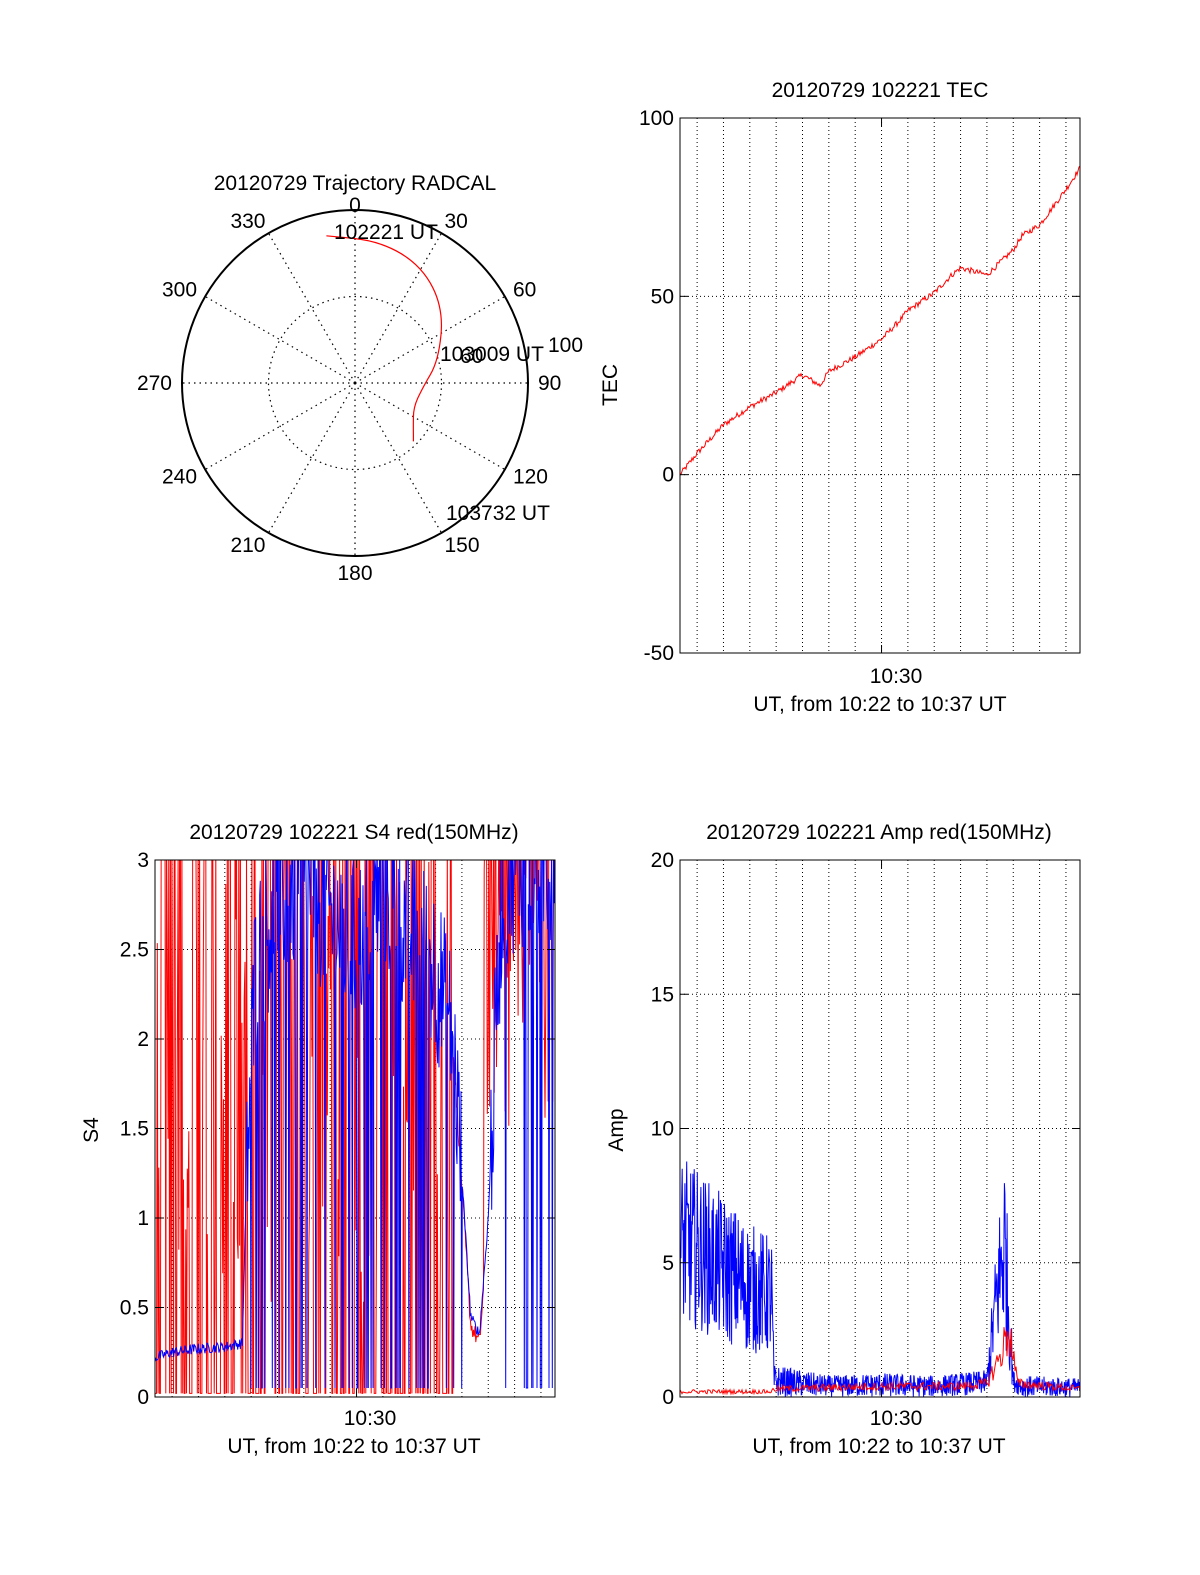 The image size is (1200, 1575). Describe the element at coordinates (656, 118) in the screenshot. I see `ytick-label: 100` at that location.